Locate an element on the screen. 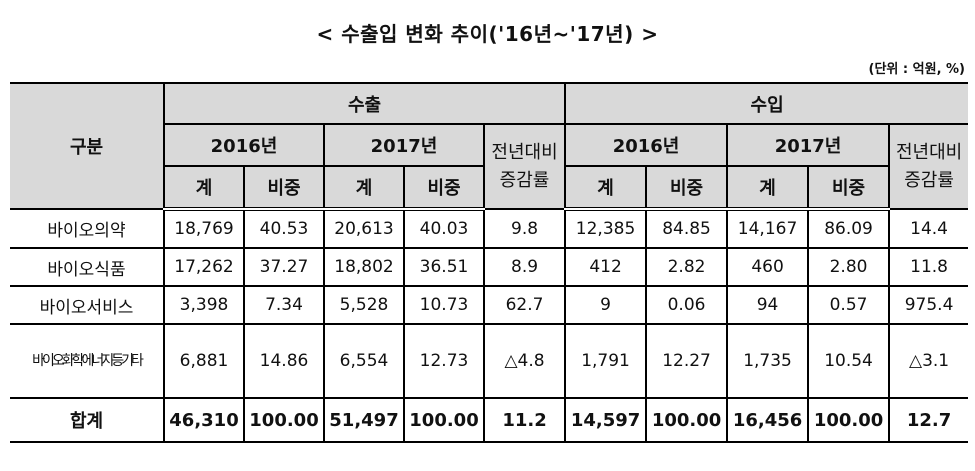 The image size is (975, 471). cell: 1,791 is located at coordinates (606, 361).